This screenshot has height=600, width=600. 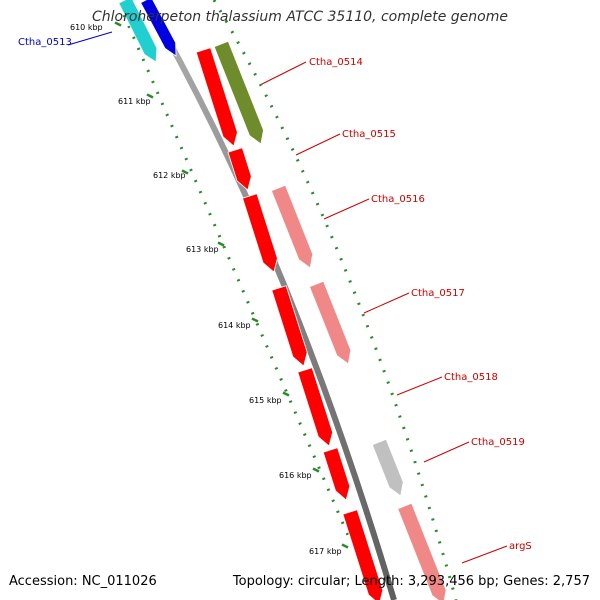 What do you see at coordinates (83, 581) in the screenshot?
I see `accession-text: Accession: NC_011026` at bounding box center [83, 581].